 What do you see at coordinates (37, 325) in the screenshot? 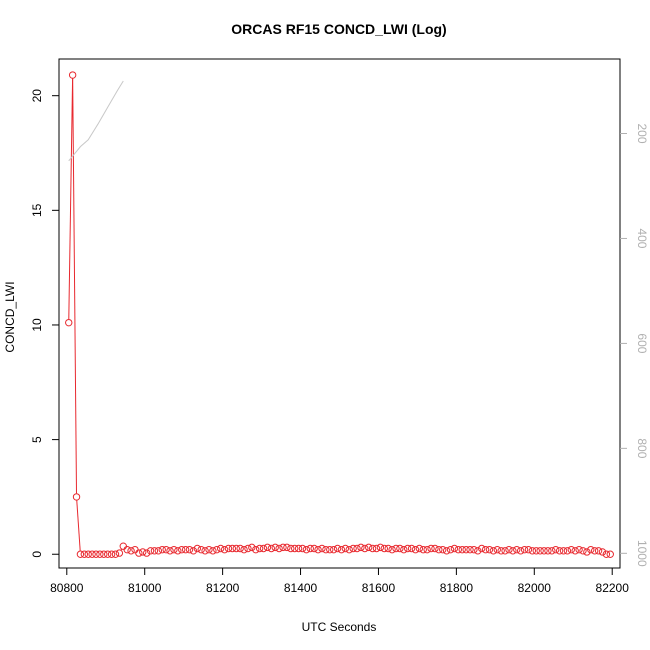
I see `y-tick-label: 10` at bounding box center [37, 325].